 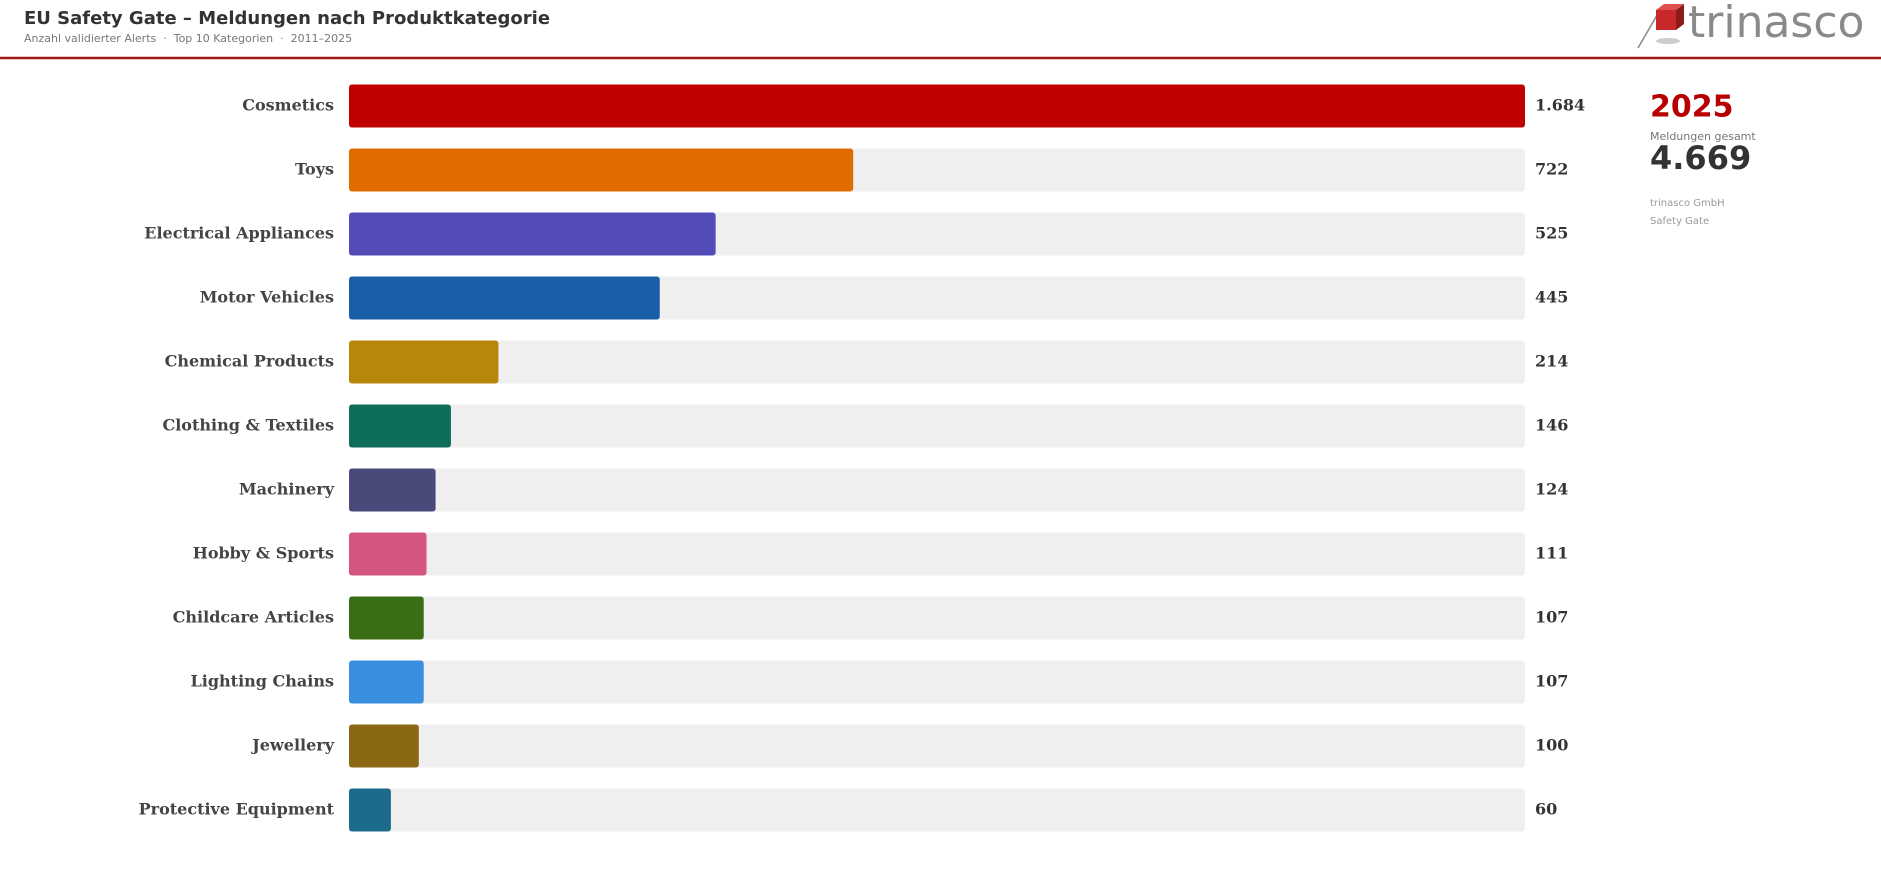 What do you see at coordinates (1703, 136) in the screenshot?
I see `total-caption: Meldungen gesamt` at bounding box center [1703, 136].